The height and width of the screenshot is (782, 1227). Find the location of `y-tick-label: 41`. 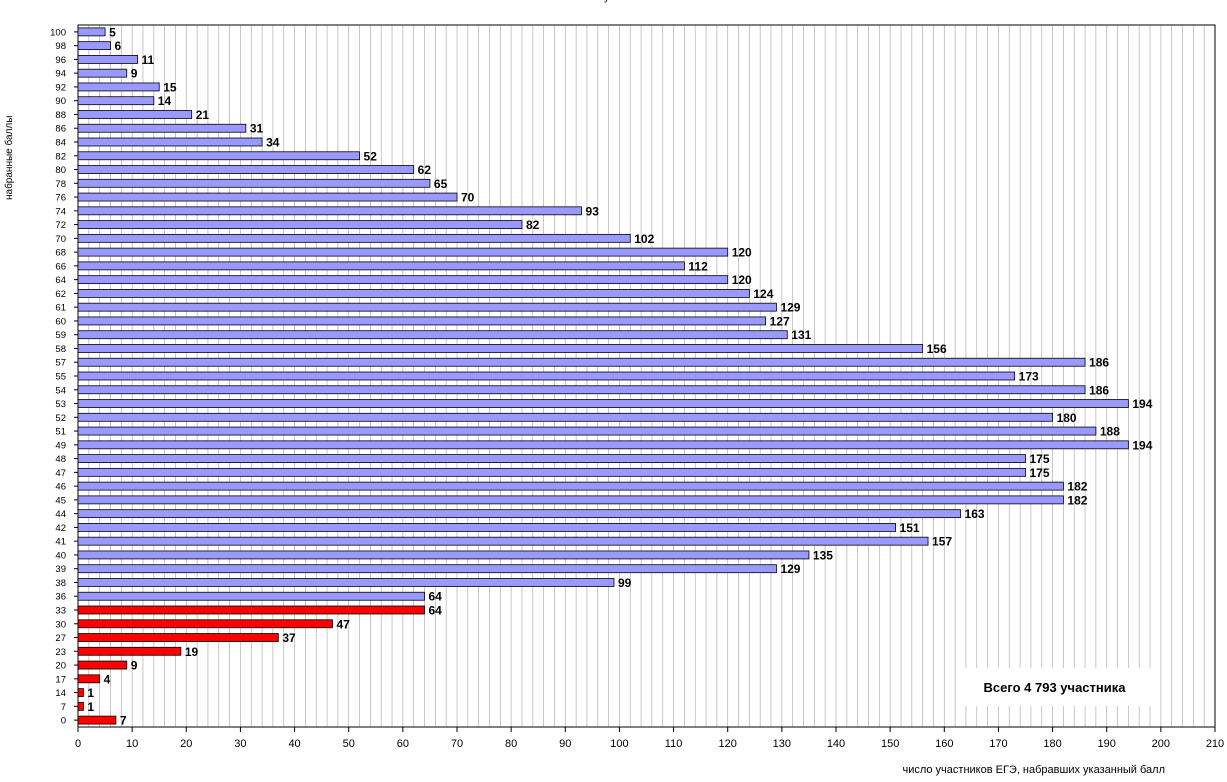

y-tick-label: 41 is located at coordinates (60, 542).